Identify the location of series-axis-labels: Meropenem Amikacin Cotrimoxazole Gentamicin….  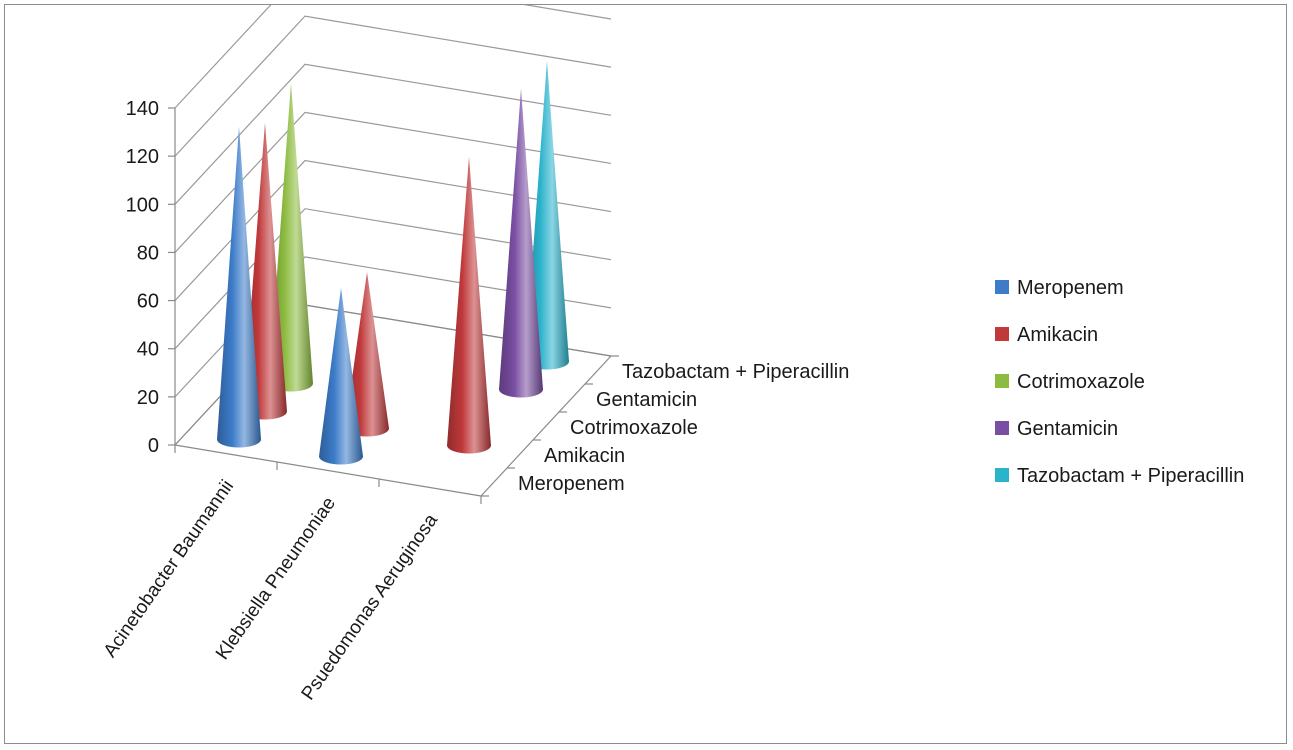
(683, 428).